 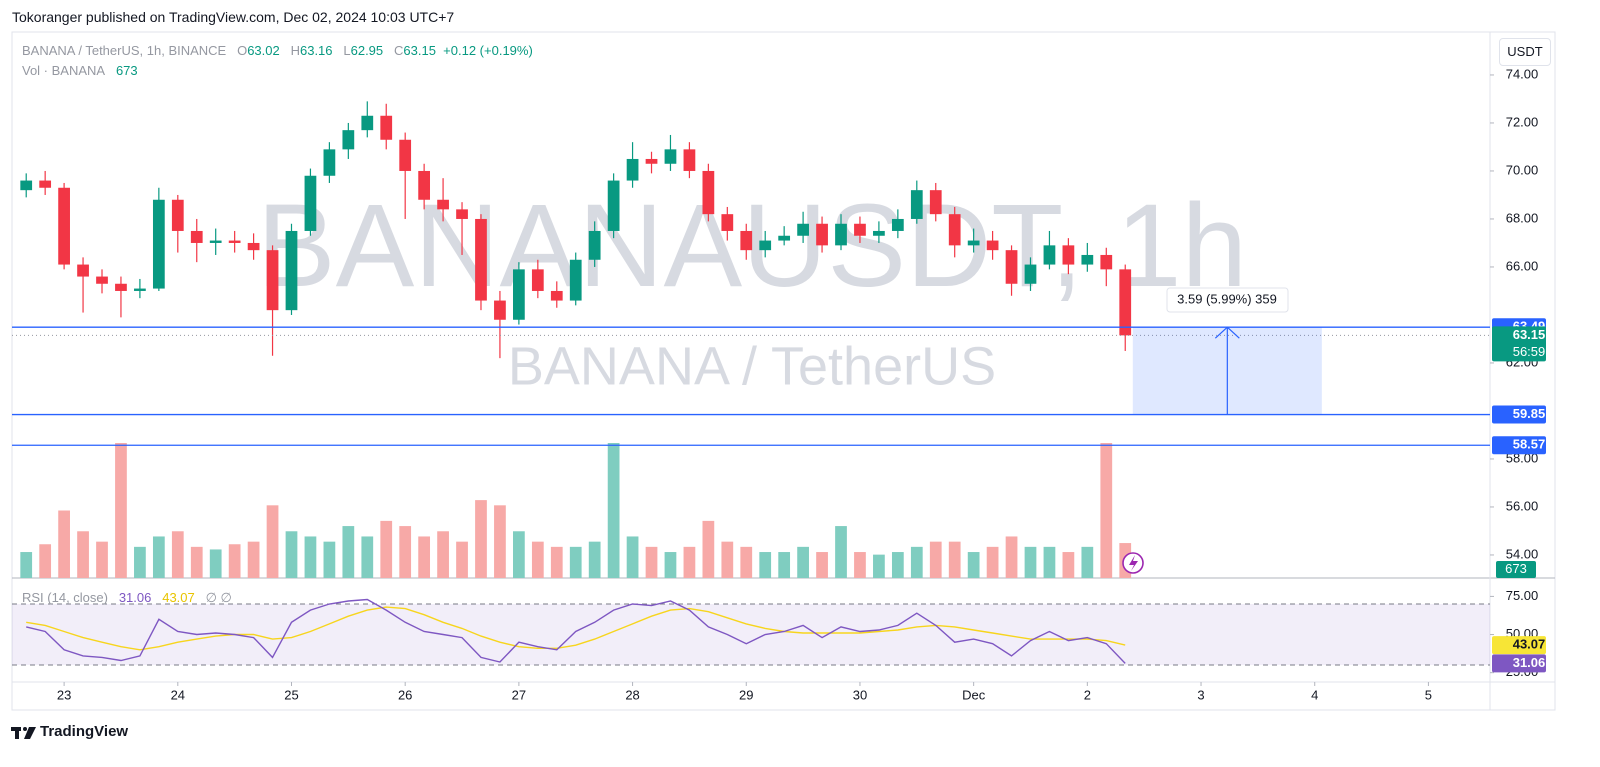 What do you see at coordinates (632, 694) in the screenshot?
I see `x-tick-label: 28` at bounding box center [632, 694].